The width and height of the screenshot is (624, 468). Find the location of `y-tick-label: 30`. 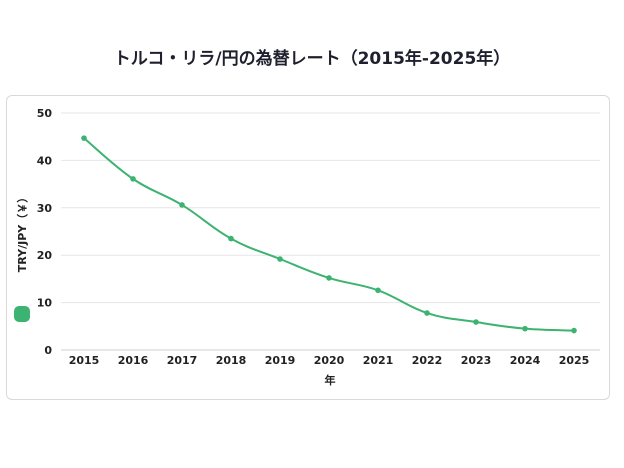

y-tick-label: 30 is located at coordinates (45, 208).